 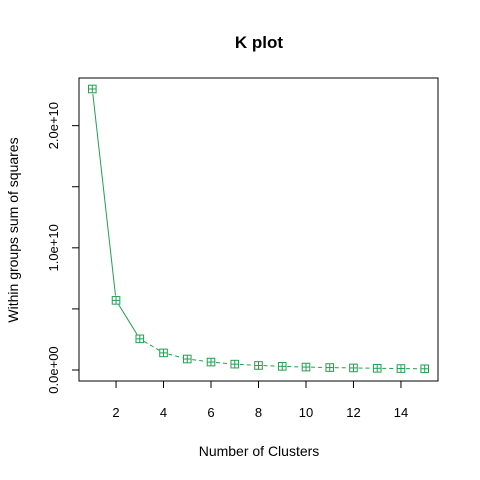 What do you see at coordinates (115, 412) in the screenshot?
I see `x-tick-label: 2` at bounding box center [115, 412].